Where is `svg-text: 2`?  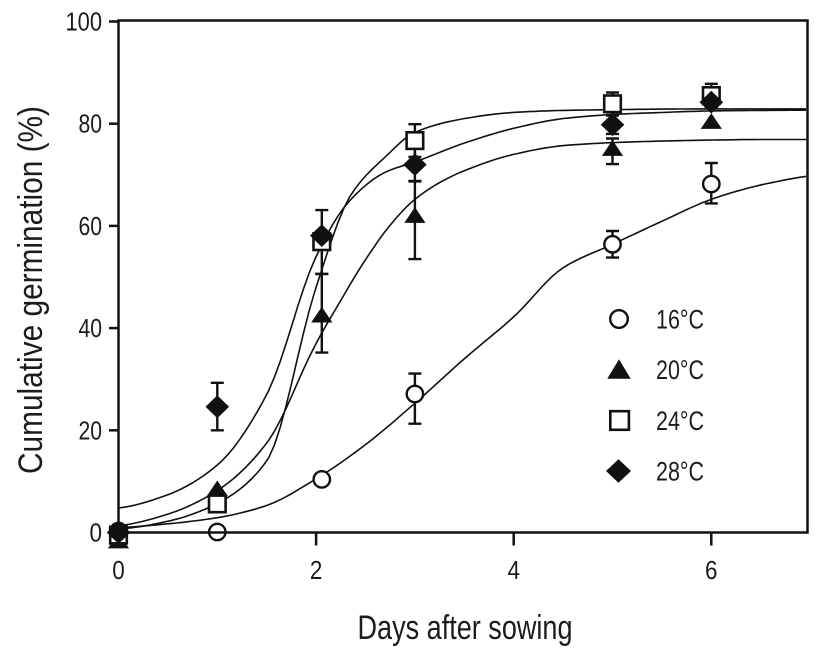 svg-text: 2 is located at coordinates (316, 570).